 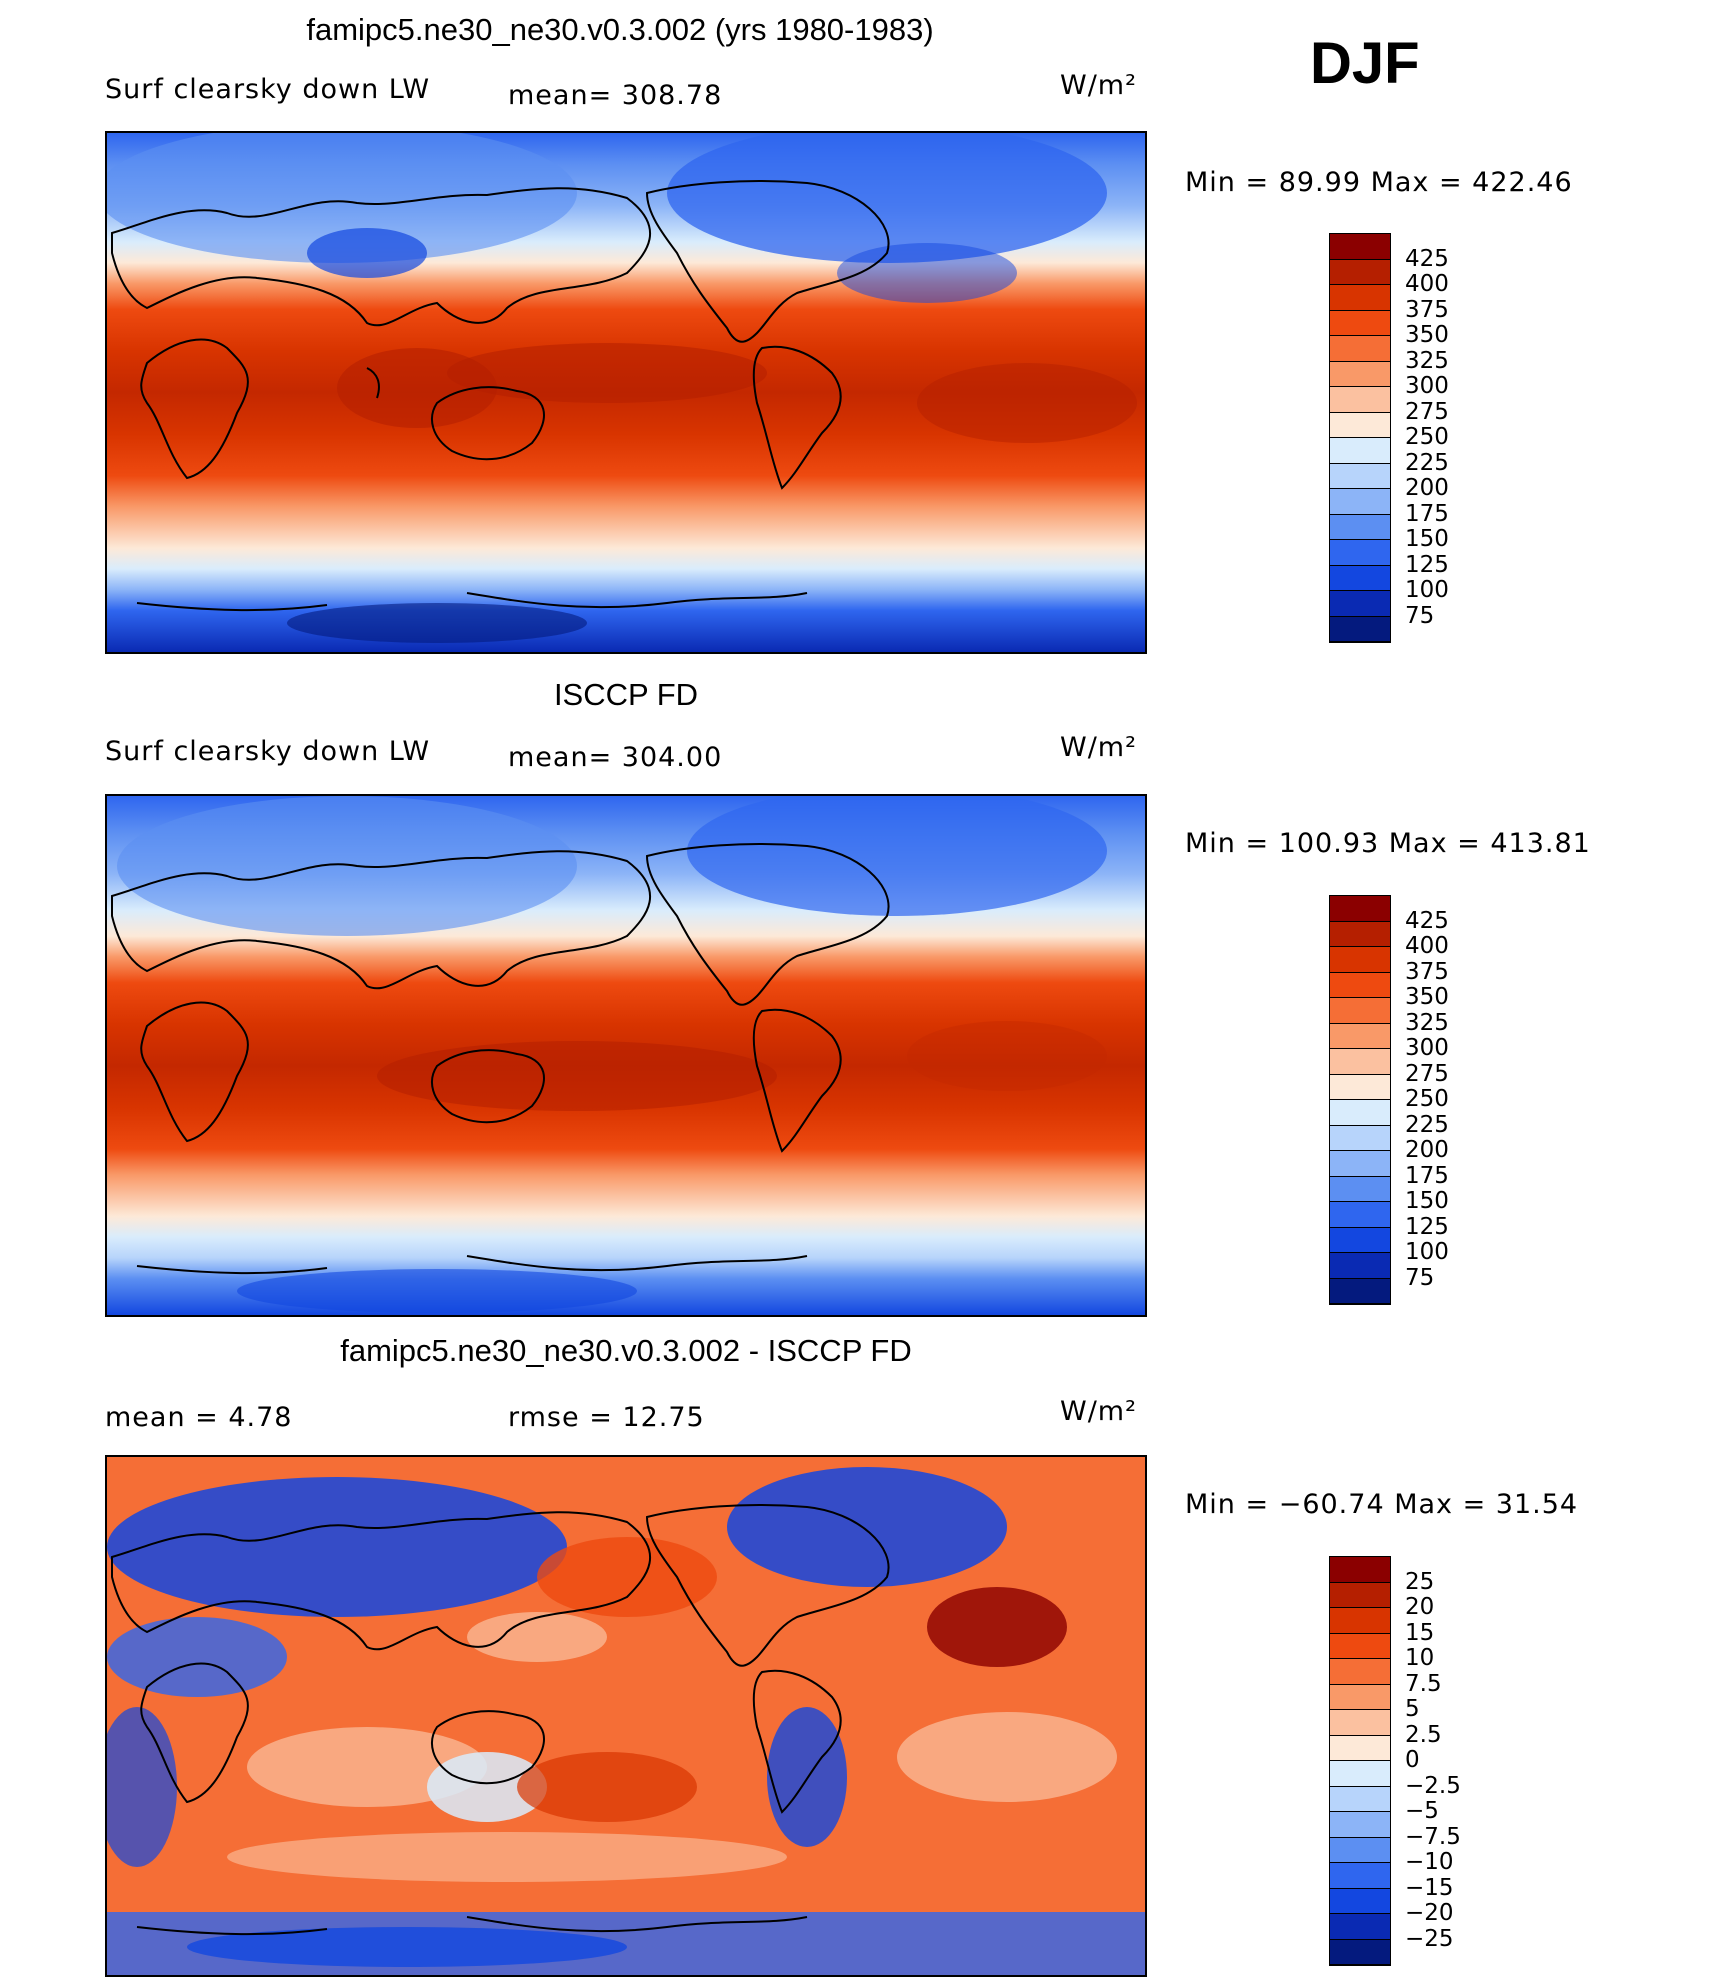 I want to click on panel-3-colorbar, so click(x=1360, y=1761).